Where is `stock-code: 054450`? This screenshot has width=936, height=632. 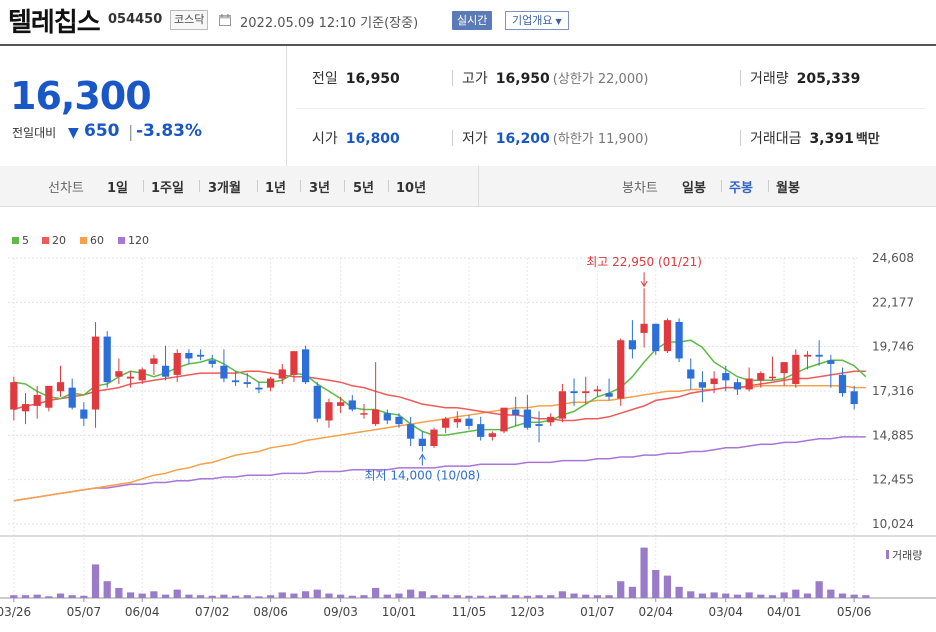 stock-code: 054450 is located at coordinates (135, 19).